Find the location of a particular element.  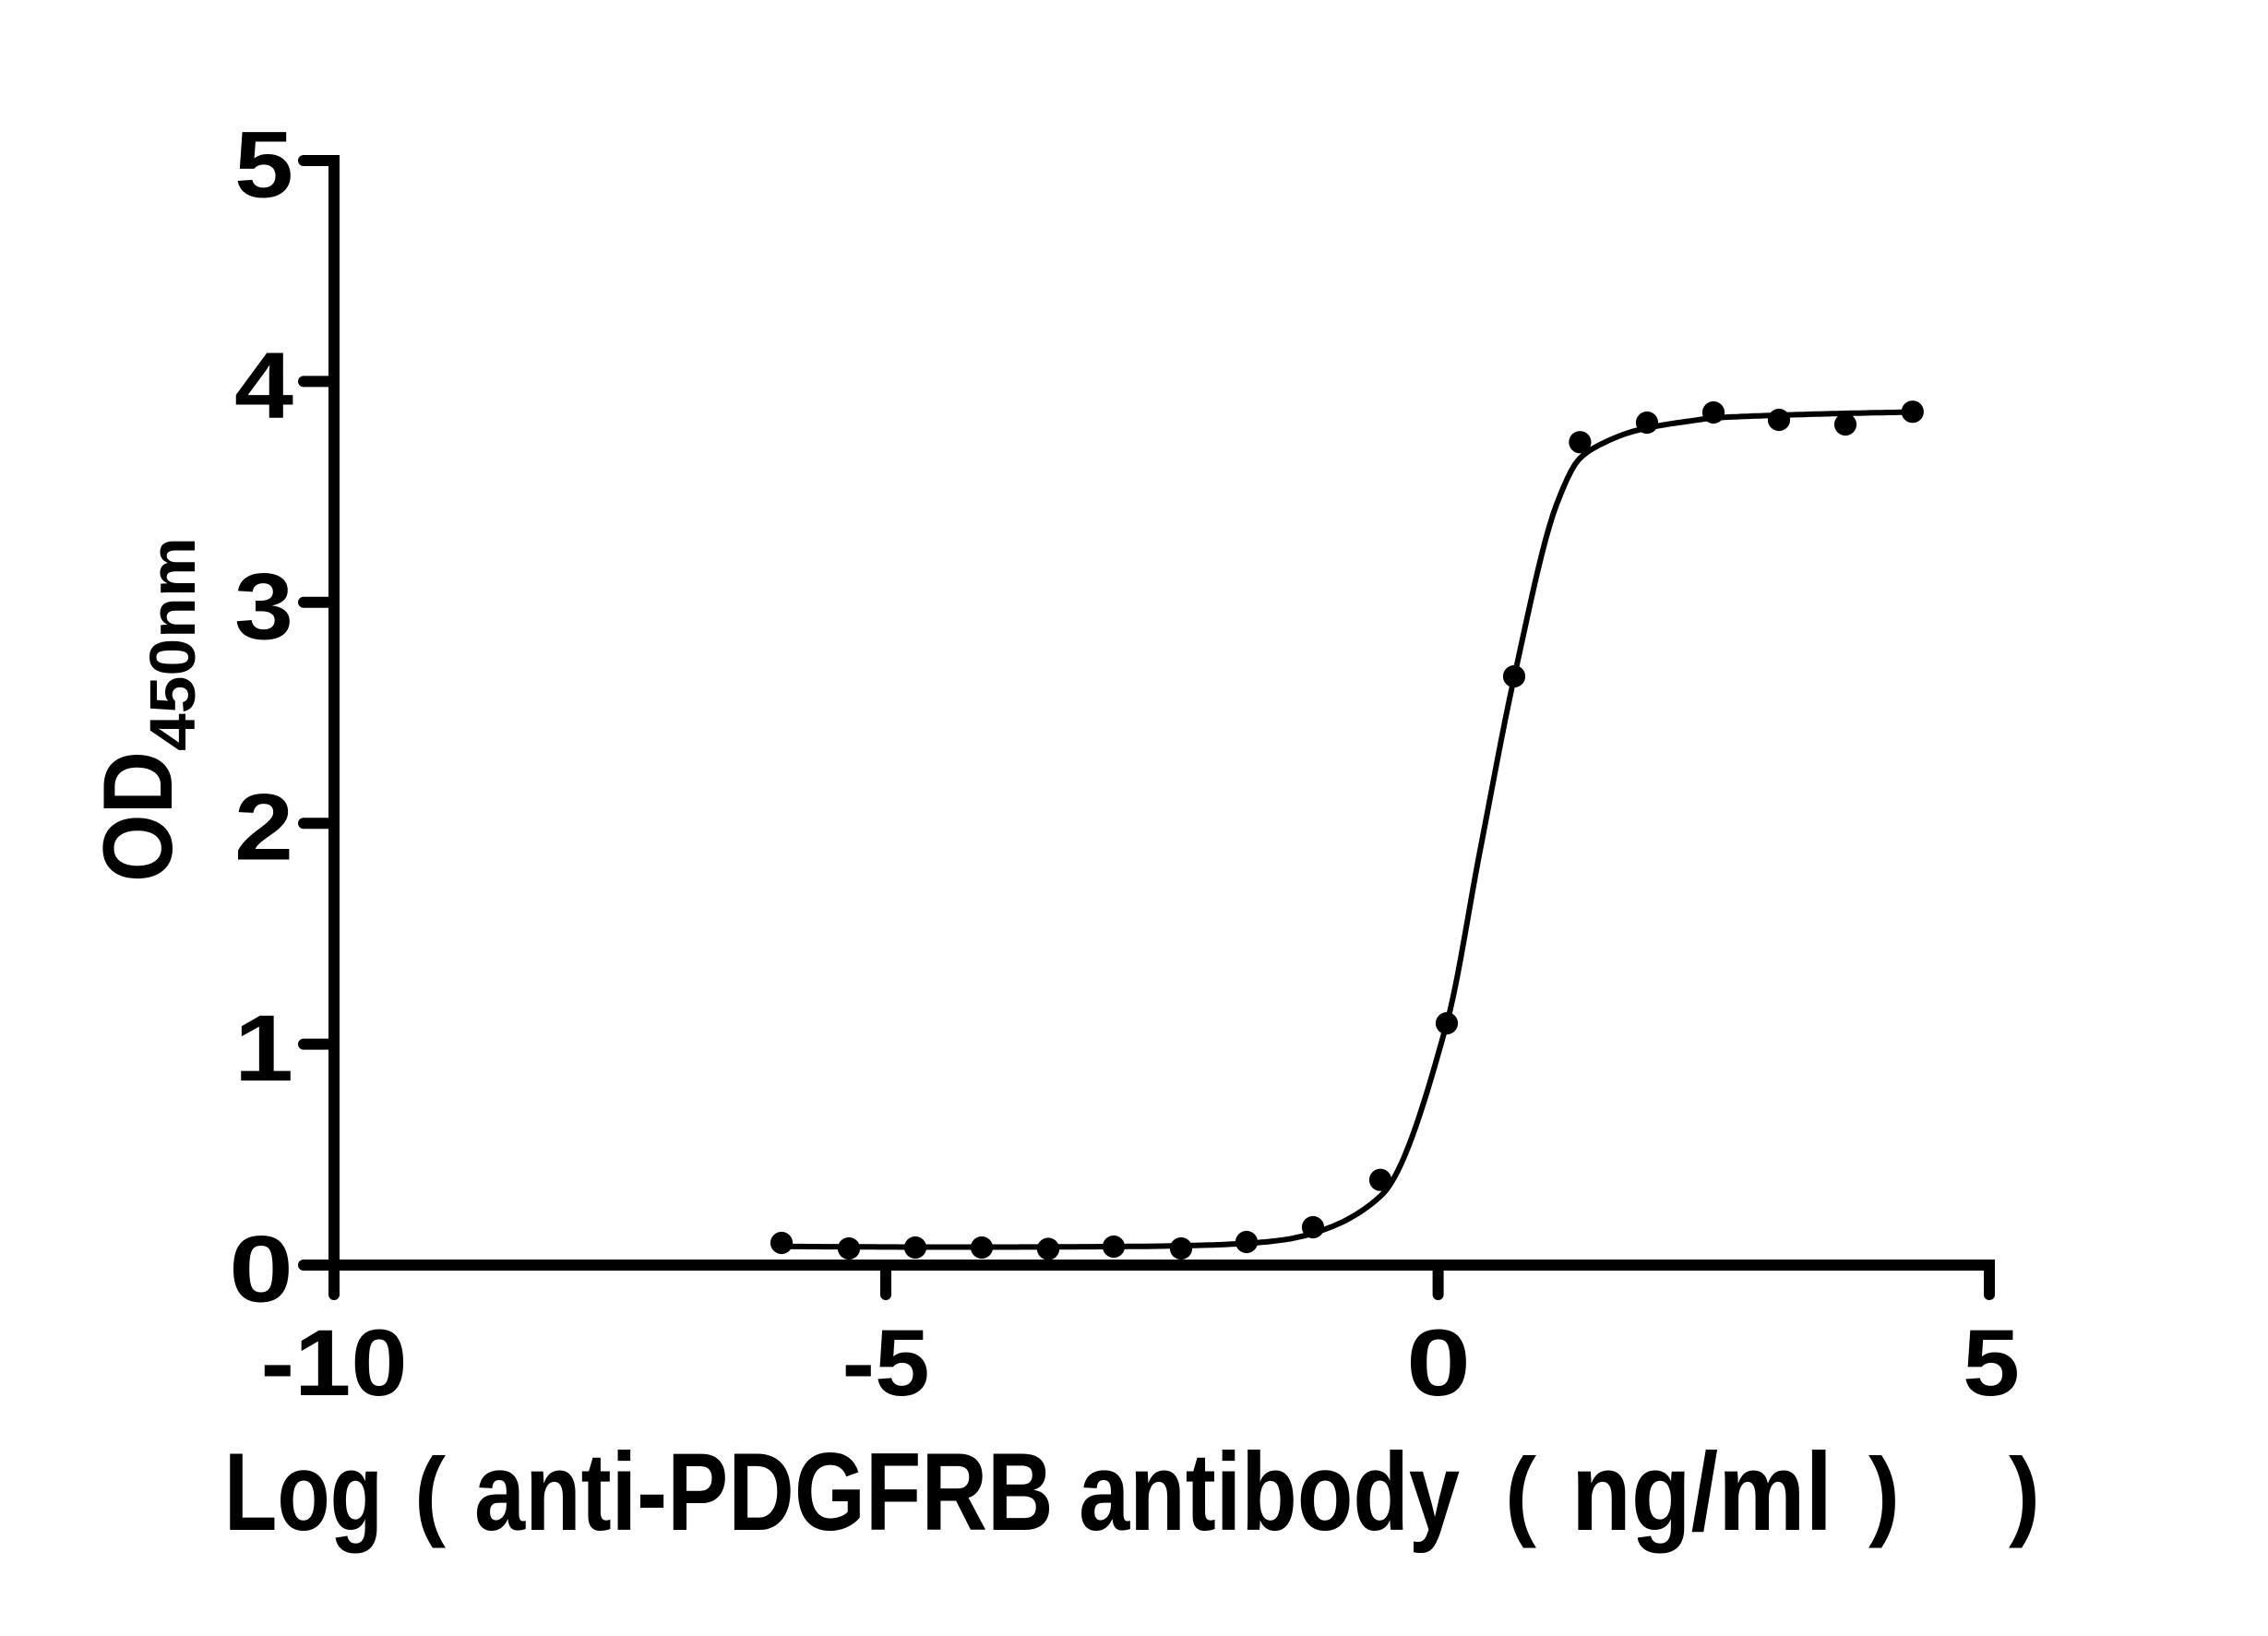

svg-text: OD is located at coordinates (137, 816).